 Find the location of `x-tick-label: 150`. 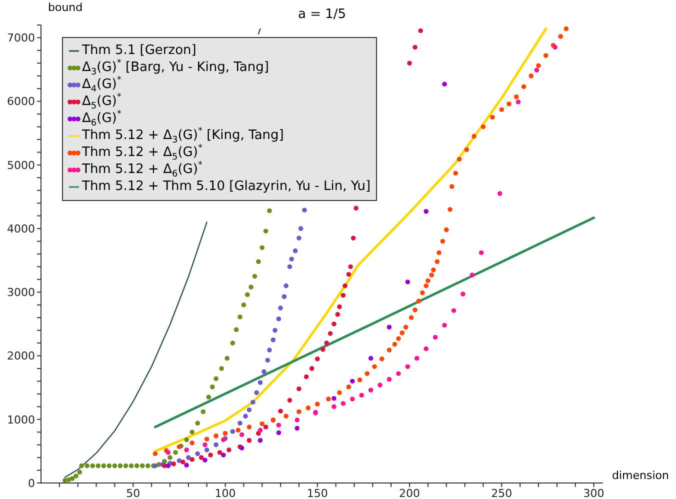

x-tick-label: 150 is located at coordinates (317, 492).